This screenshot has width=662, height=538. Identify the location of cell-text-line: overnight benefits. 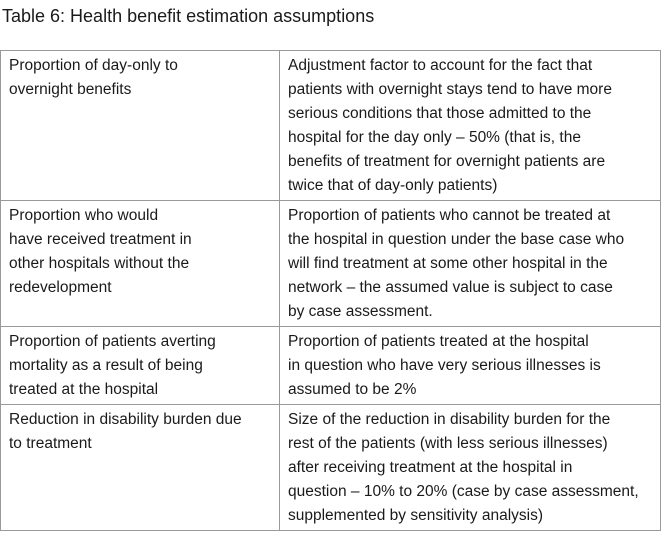
(70, 89).